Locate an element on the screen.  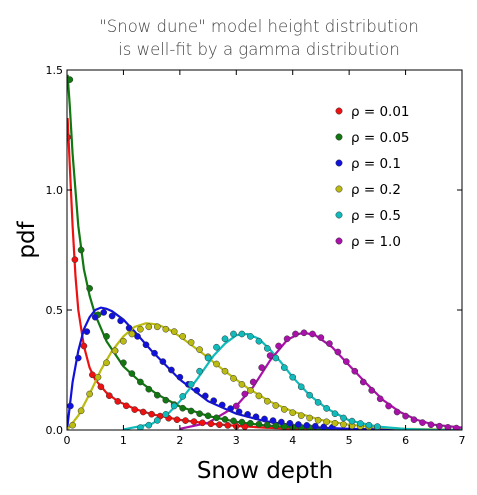
y-tick-label-1: 0.5 is located at coordinates (55, 310).